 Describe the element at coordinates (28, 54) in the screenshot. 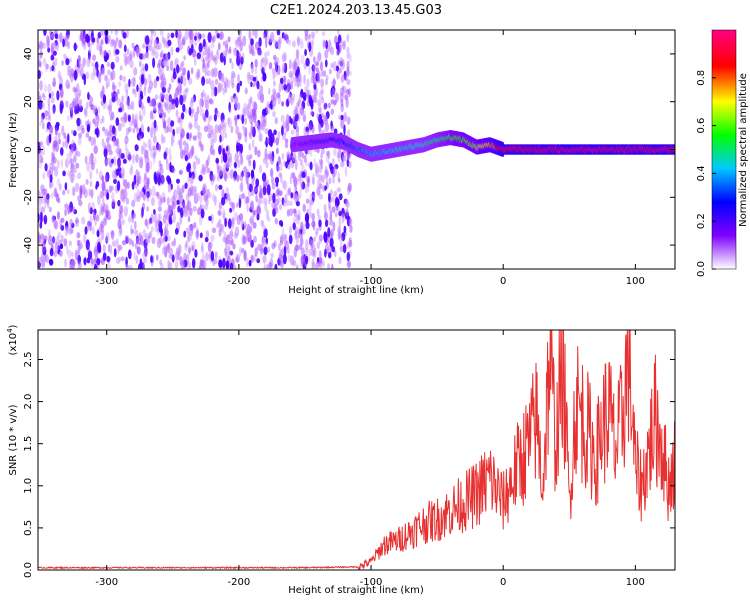

I see `spectrogram-y-tick-label: 40` at that location.